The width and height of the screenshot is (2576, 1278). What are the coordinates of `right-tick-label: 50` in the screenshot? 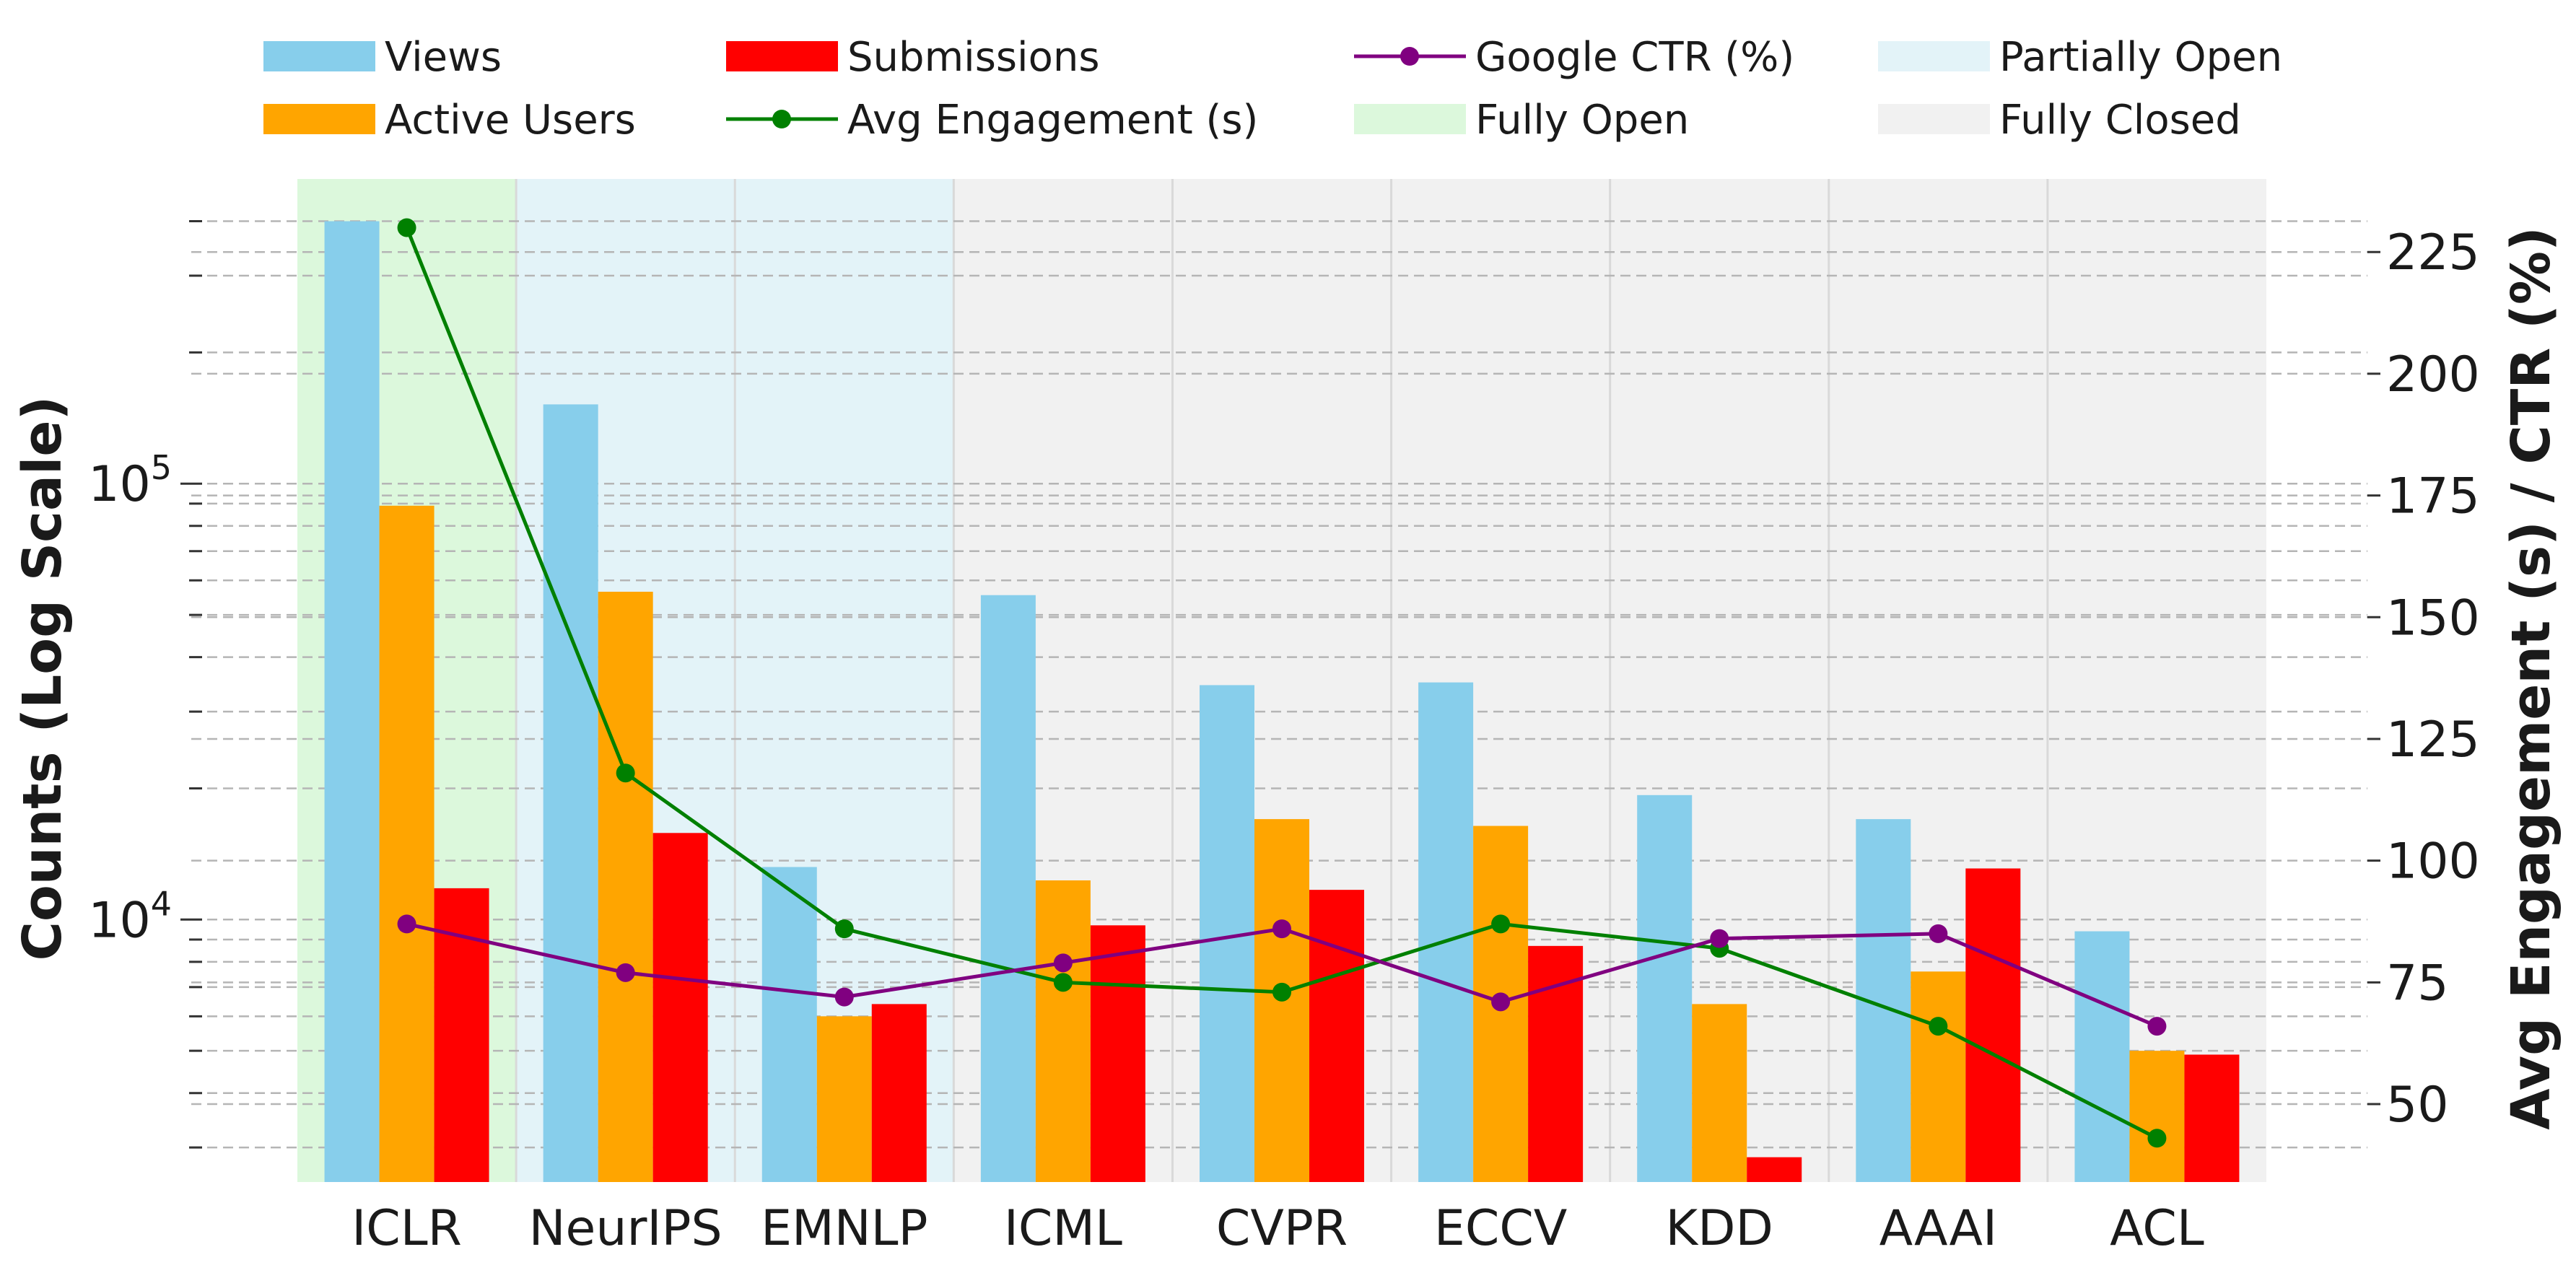 It's located at (2417, 1105).